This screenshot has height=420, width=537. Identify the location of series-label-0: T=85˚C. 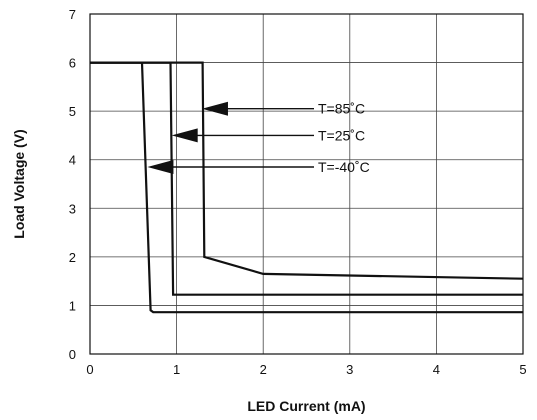
(341, 109).